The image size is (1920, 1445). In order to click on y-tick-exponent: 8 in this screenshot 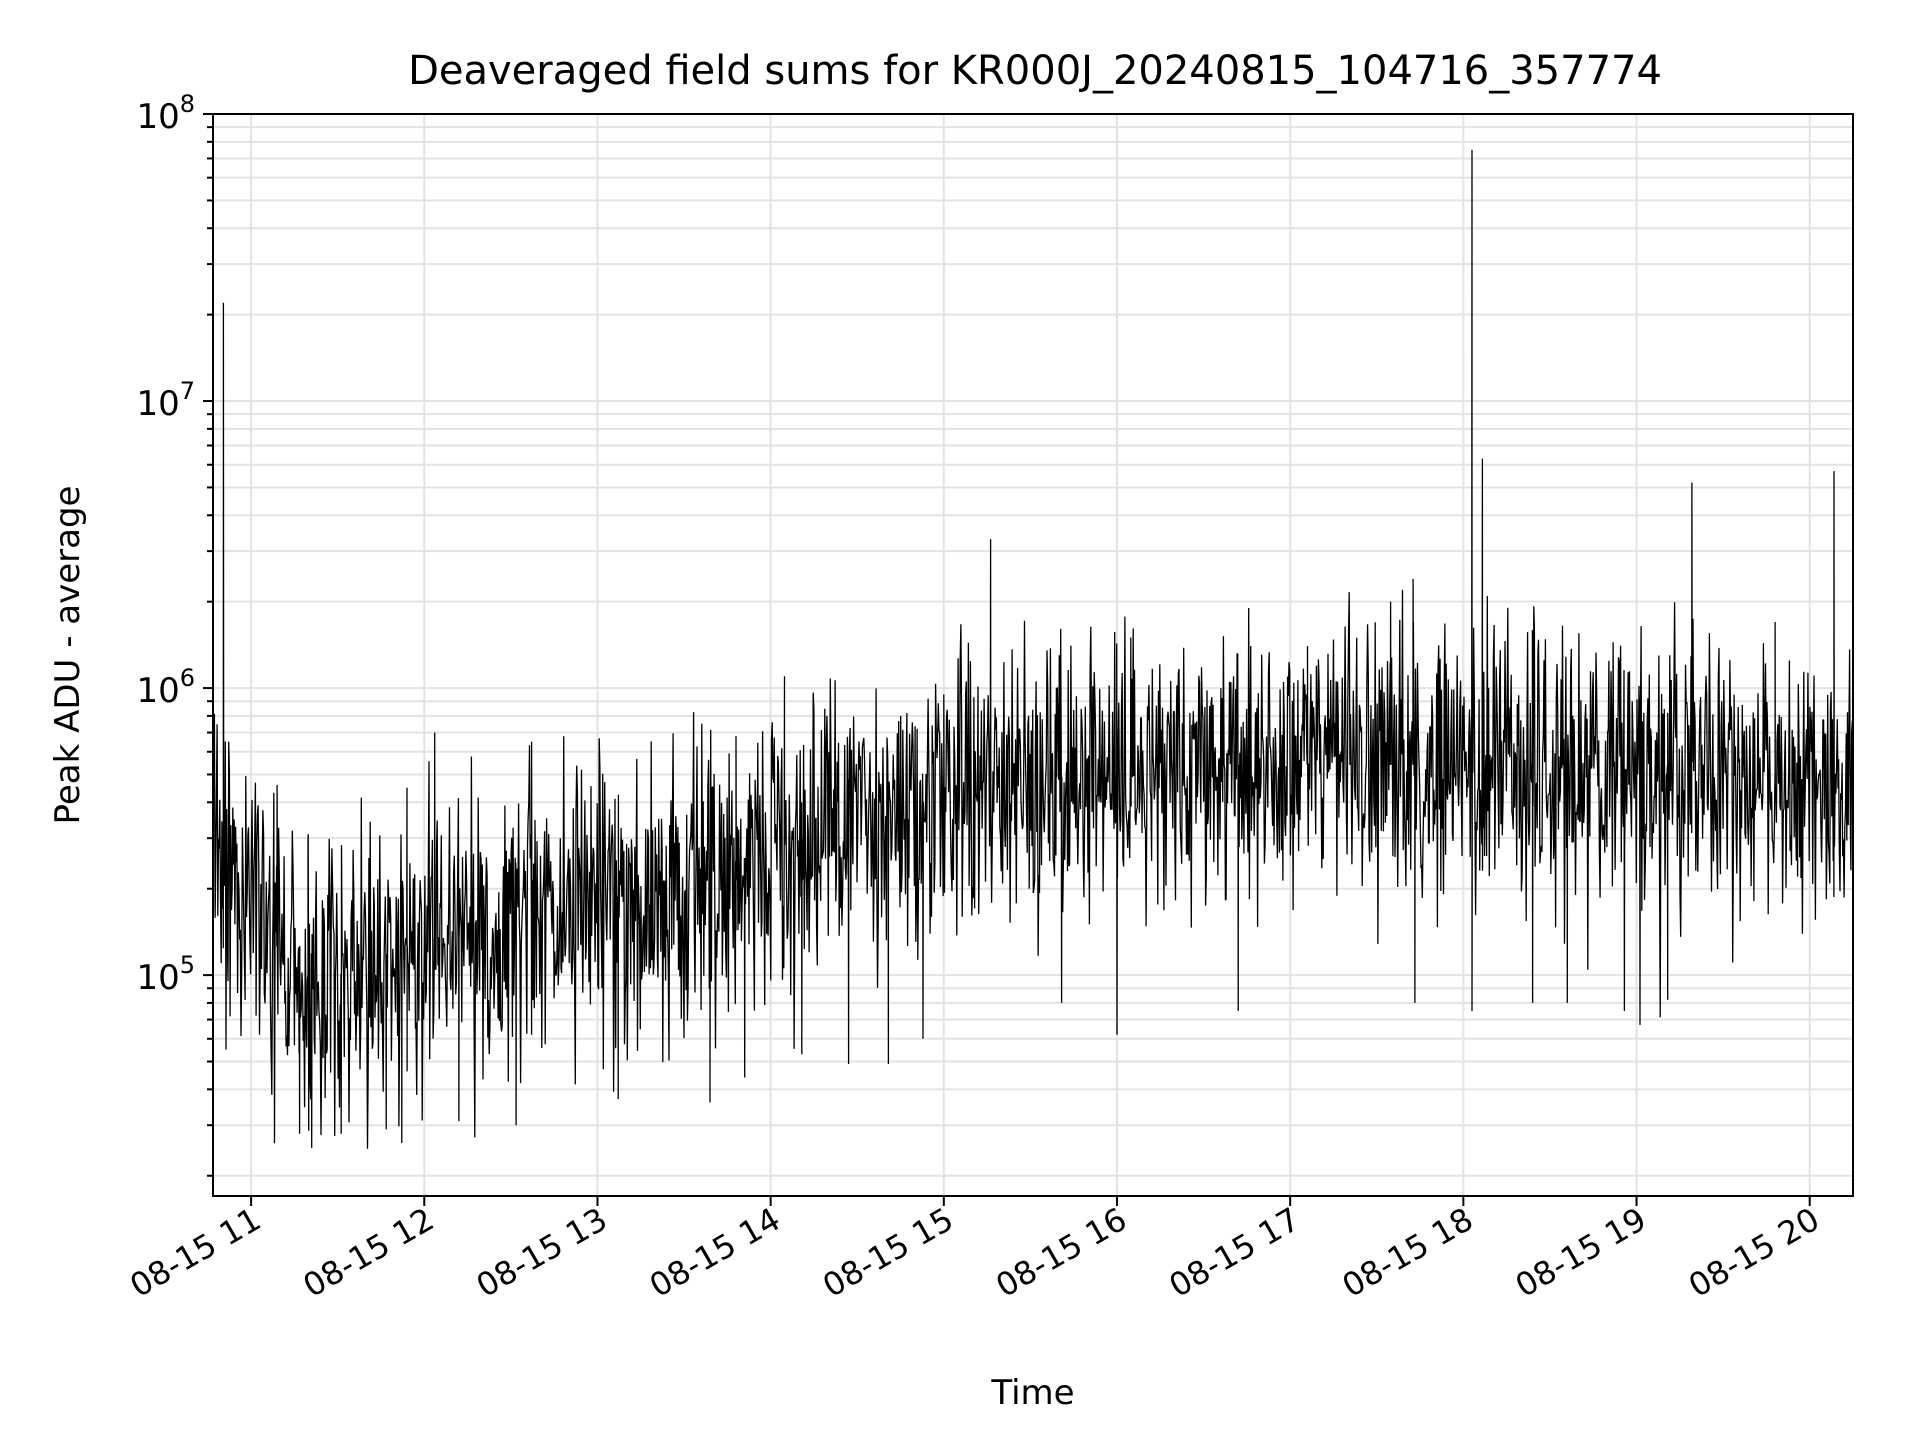, I will do `click(187, 104)`.